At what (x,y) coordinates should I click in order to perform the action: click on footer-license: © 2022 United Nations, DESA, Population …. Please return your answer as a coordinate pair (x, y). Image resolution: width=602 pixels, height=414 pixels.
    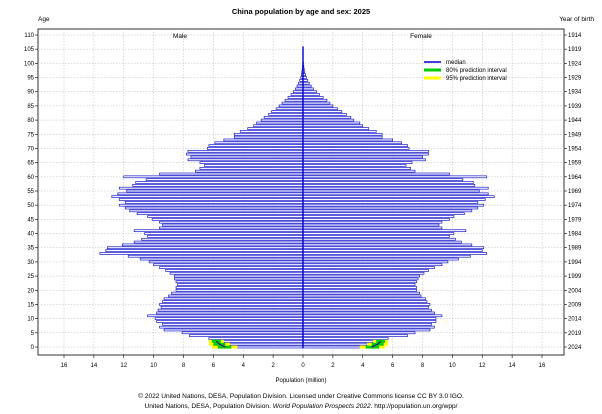
    Looking at the image, I should click on (301, 396).